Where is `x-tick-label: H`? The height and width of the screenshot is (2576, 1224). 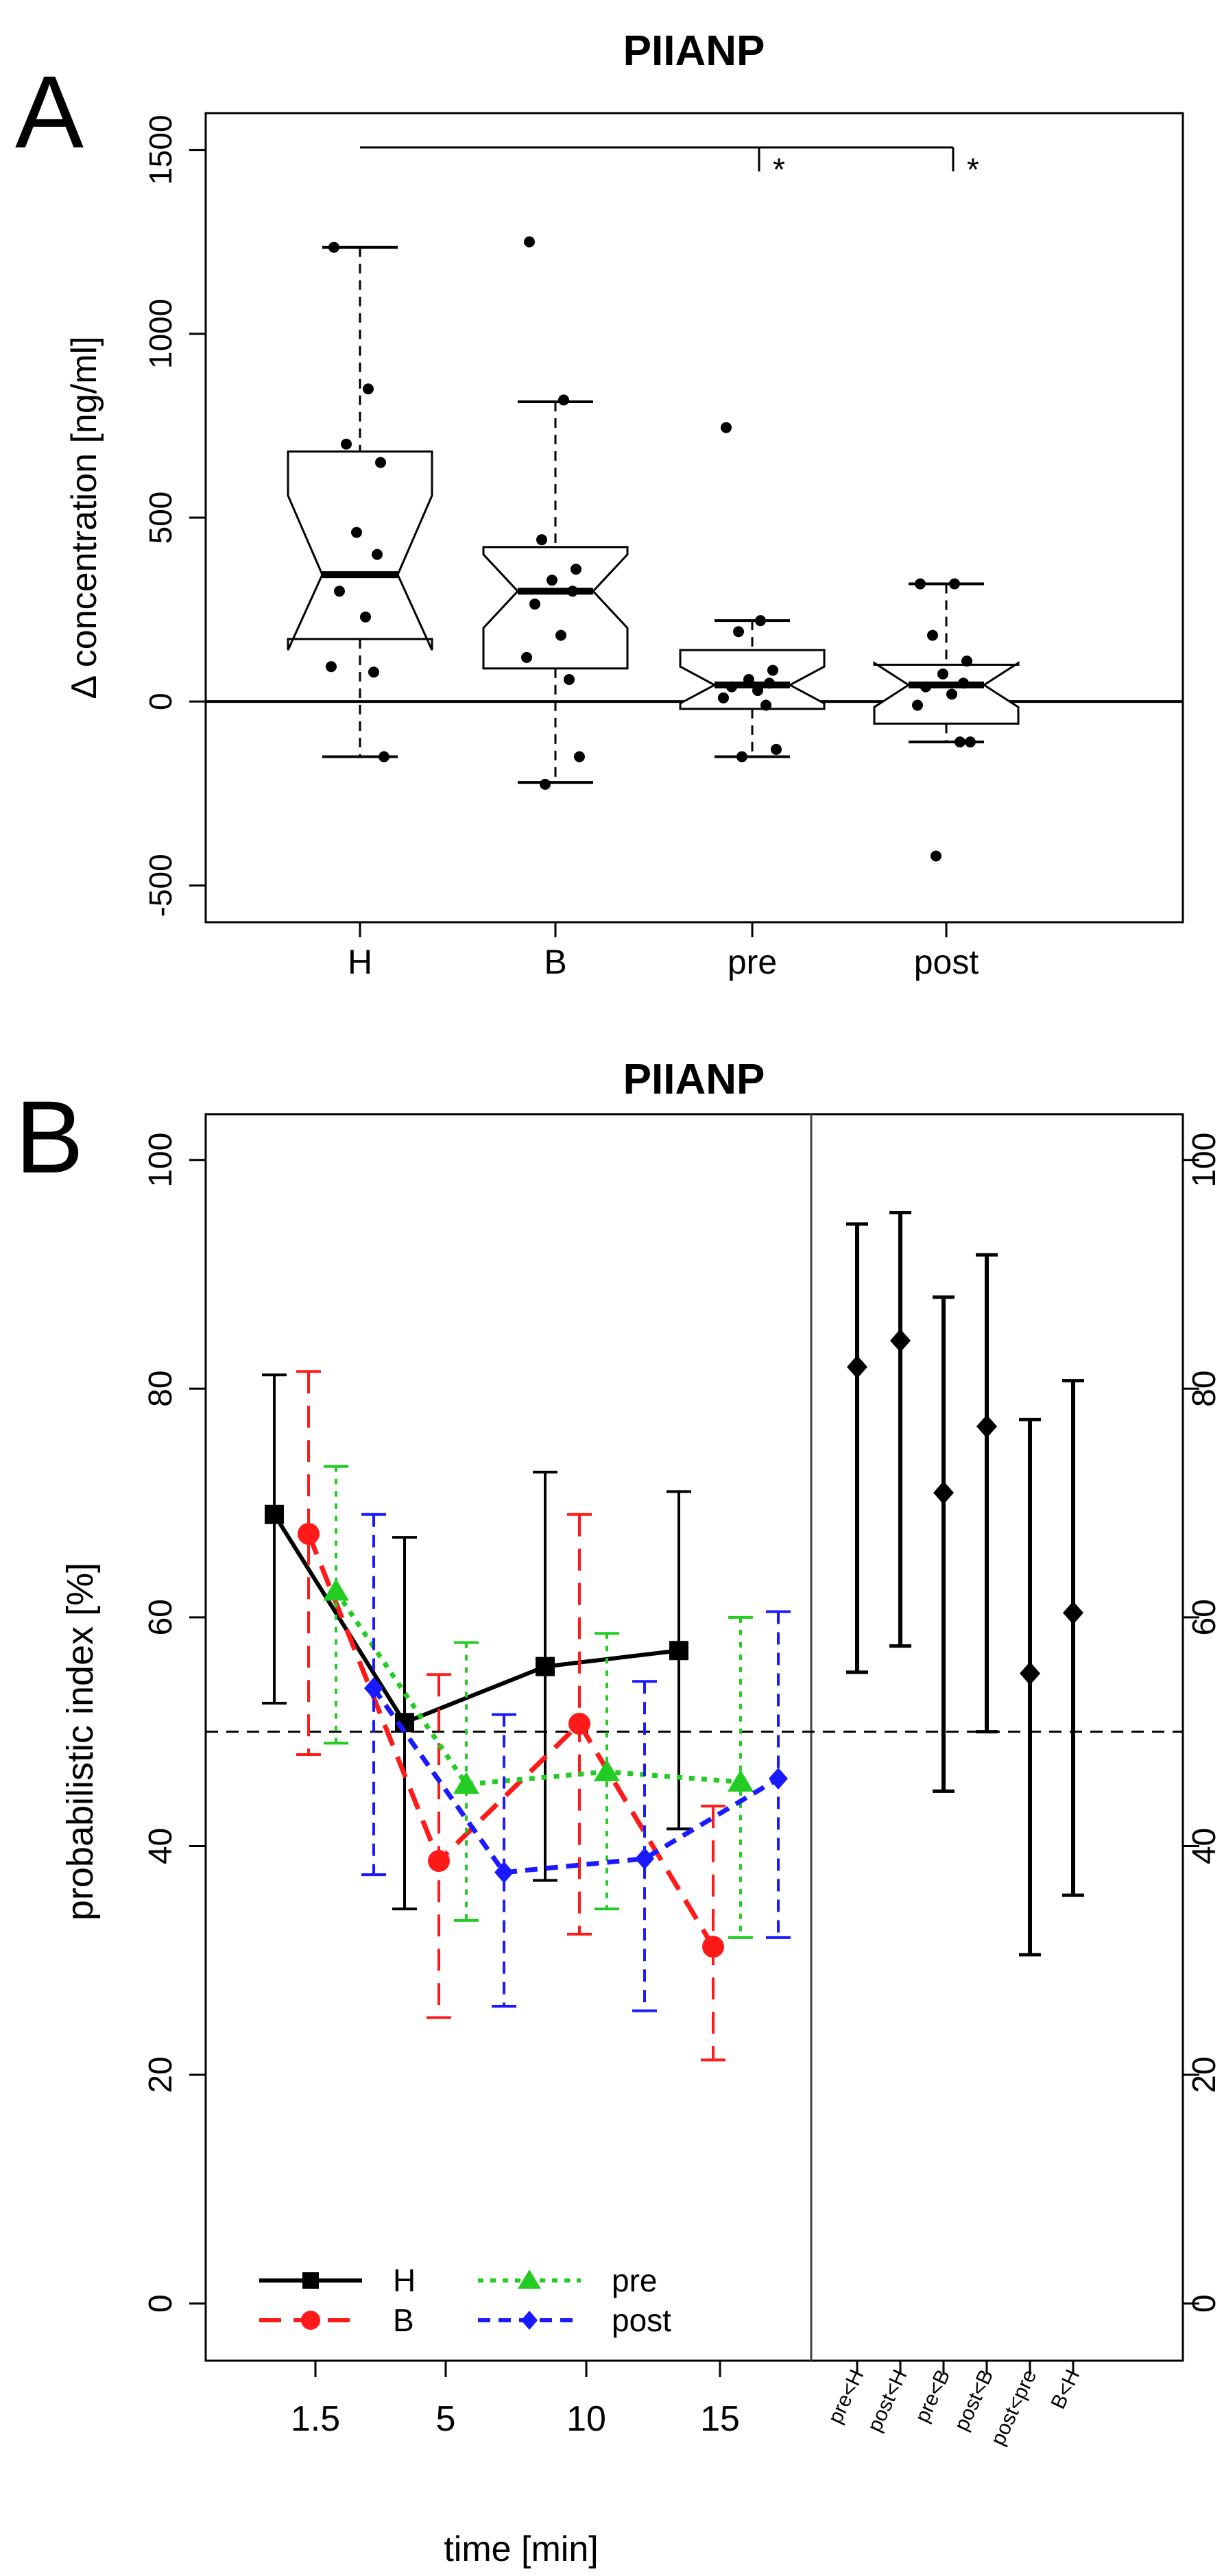
x-tick-label: H is located at coordinates (360, 962).